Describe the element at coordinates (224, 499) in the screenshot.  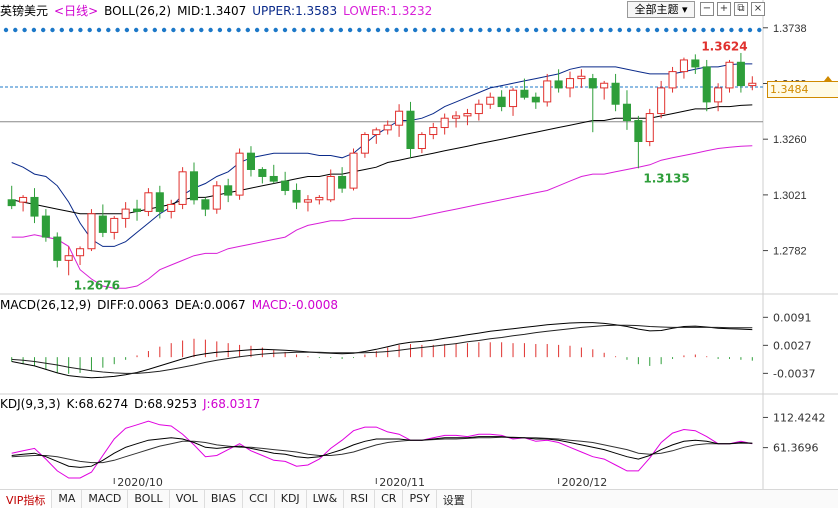
I see `tab-bias: BIAS` at that location.